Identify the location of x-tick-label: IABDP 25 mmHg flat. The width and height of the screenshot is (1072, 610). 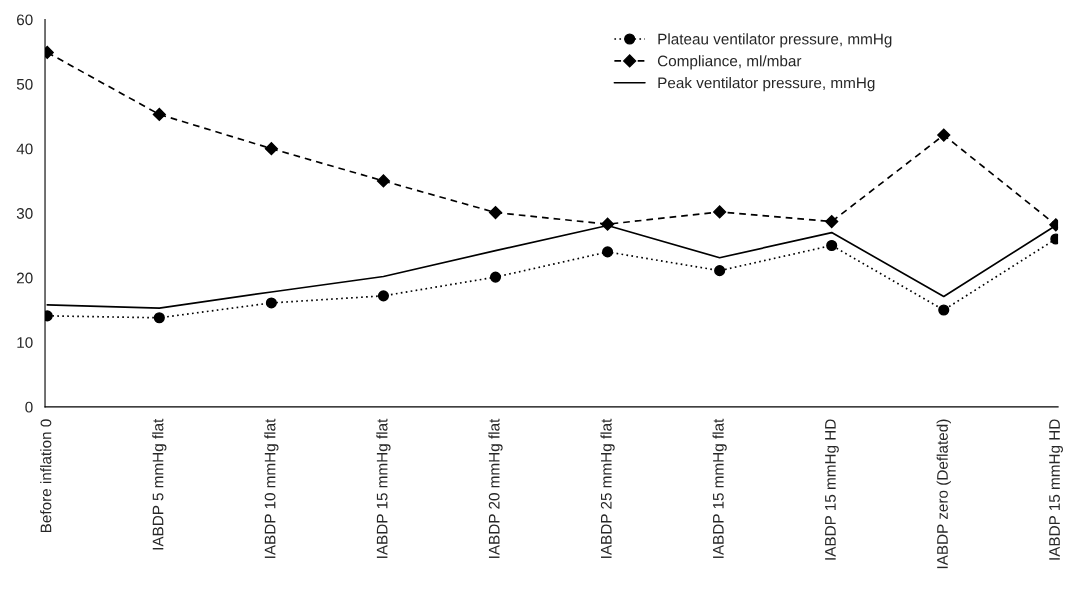
(607, 488).